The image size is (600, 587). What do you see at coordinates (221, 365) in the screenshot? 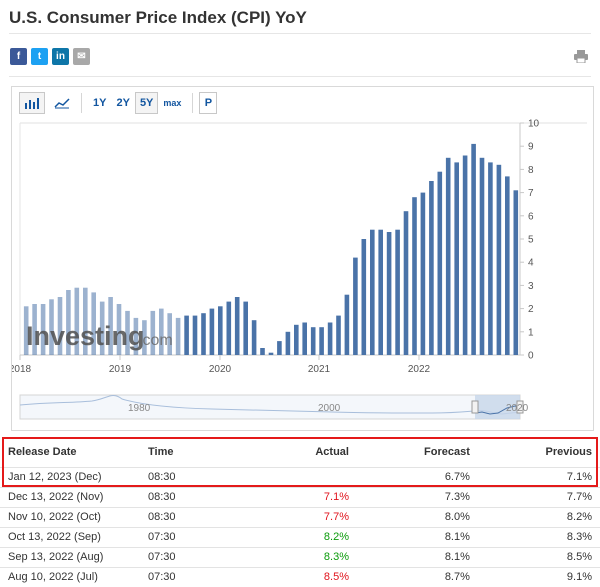
I see `x-ticks-group: 2018 2019 2020 2021 2022` at bounding box center [221, 365].